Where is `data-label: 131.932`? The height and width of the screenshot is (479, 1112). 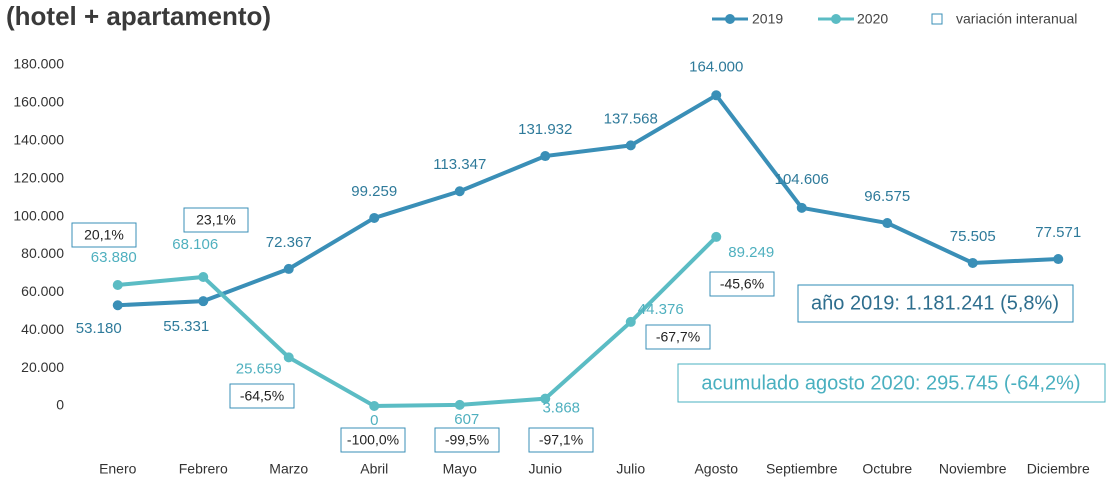 data-label: 131.932 is located at coordinates (545, 129).